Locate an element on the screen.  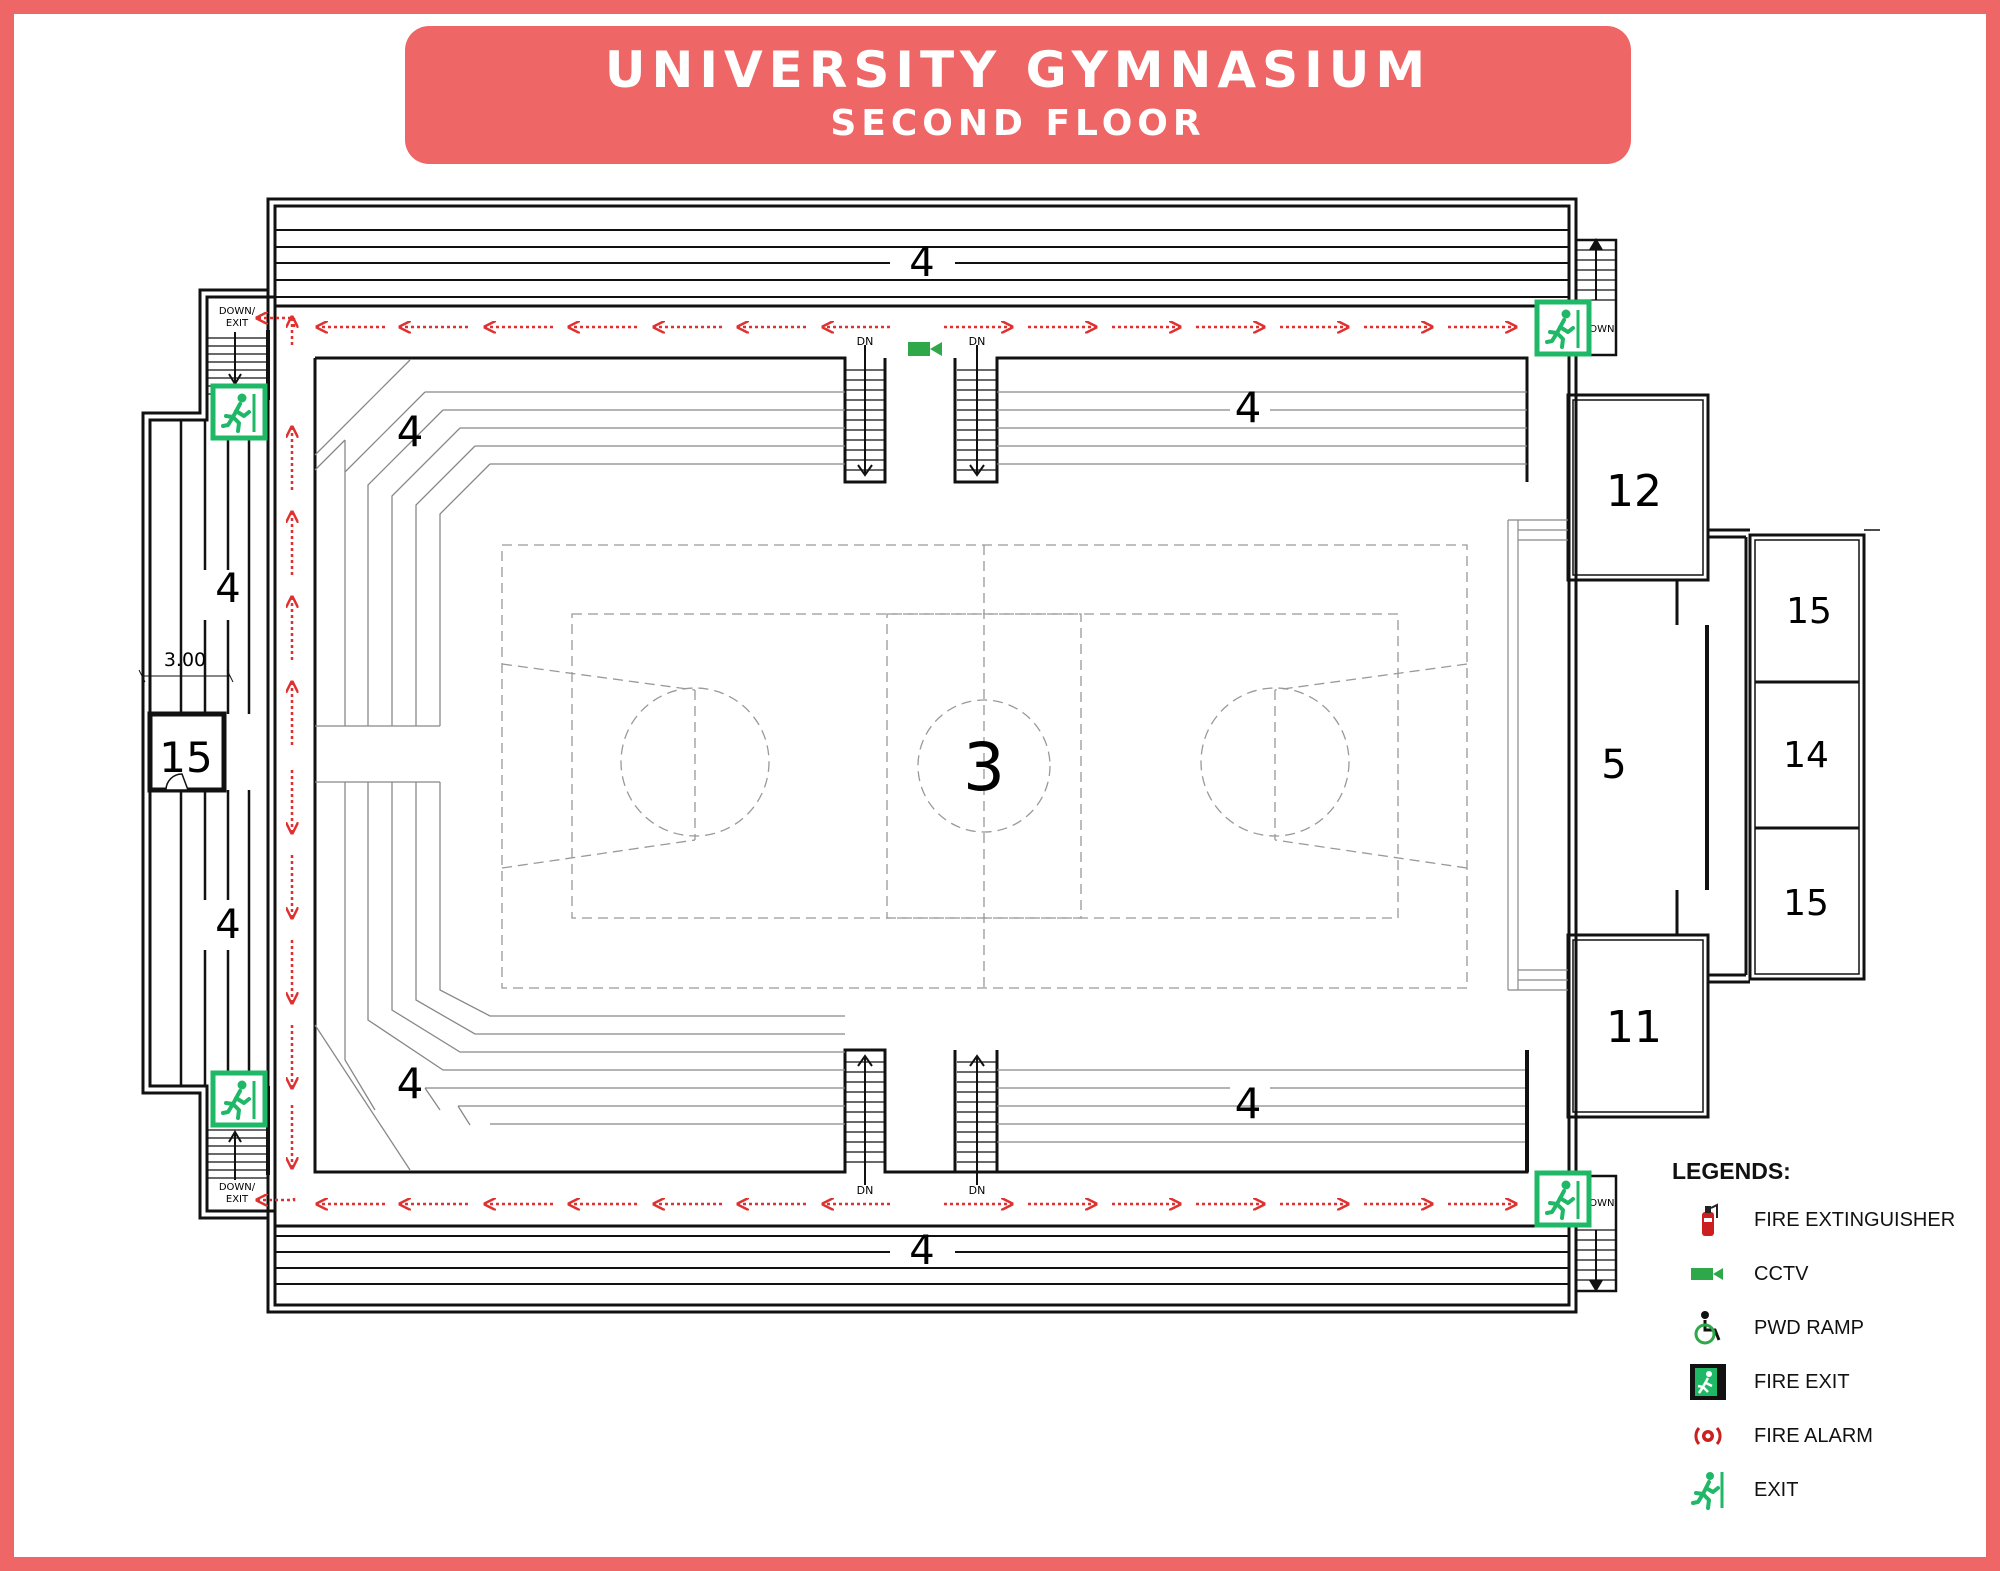
stair-label-down-exit-top: EXIT is located at coordinates (237, 323).